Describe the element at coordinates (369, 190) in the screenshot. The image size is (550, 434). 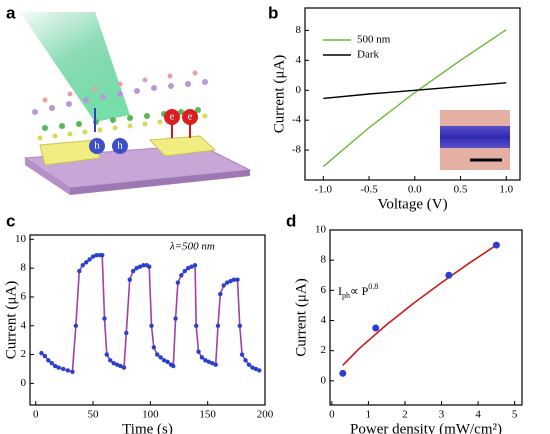
I see `x-tick-label: -0.5` at that location.